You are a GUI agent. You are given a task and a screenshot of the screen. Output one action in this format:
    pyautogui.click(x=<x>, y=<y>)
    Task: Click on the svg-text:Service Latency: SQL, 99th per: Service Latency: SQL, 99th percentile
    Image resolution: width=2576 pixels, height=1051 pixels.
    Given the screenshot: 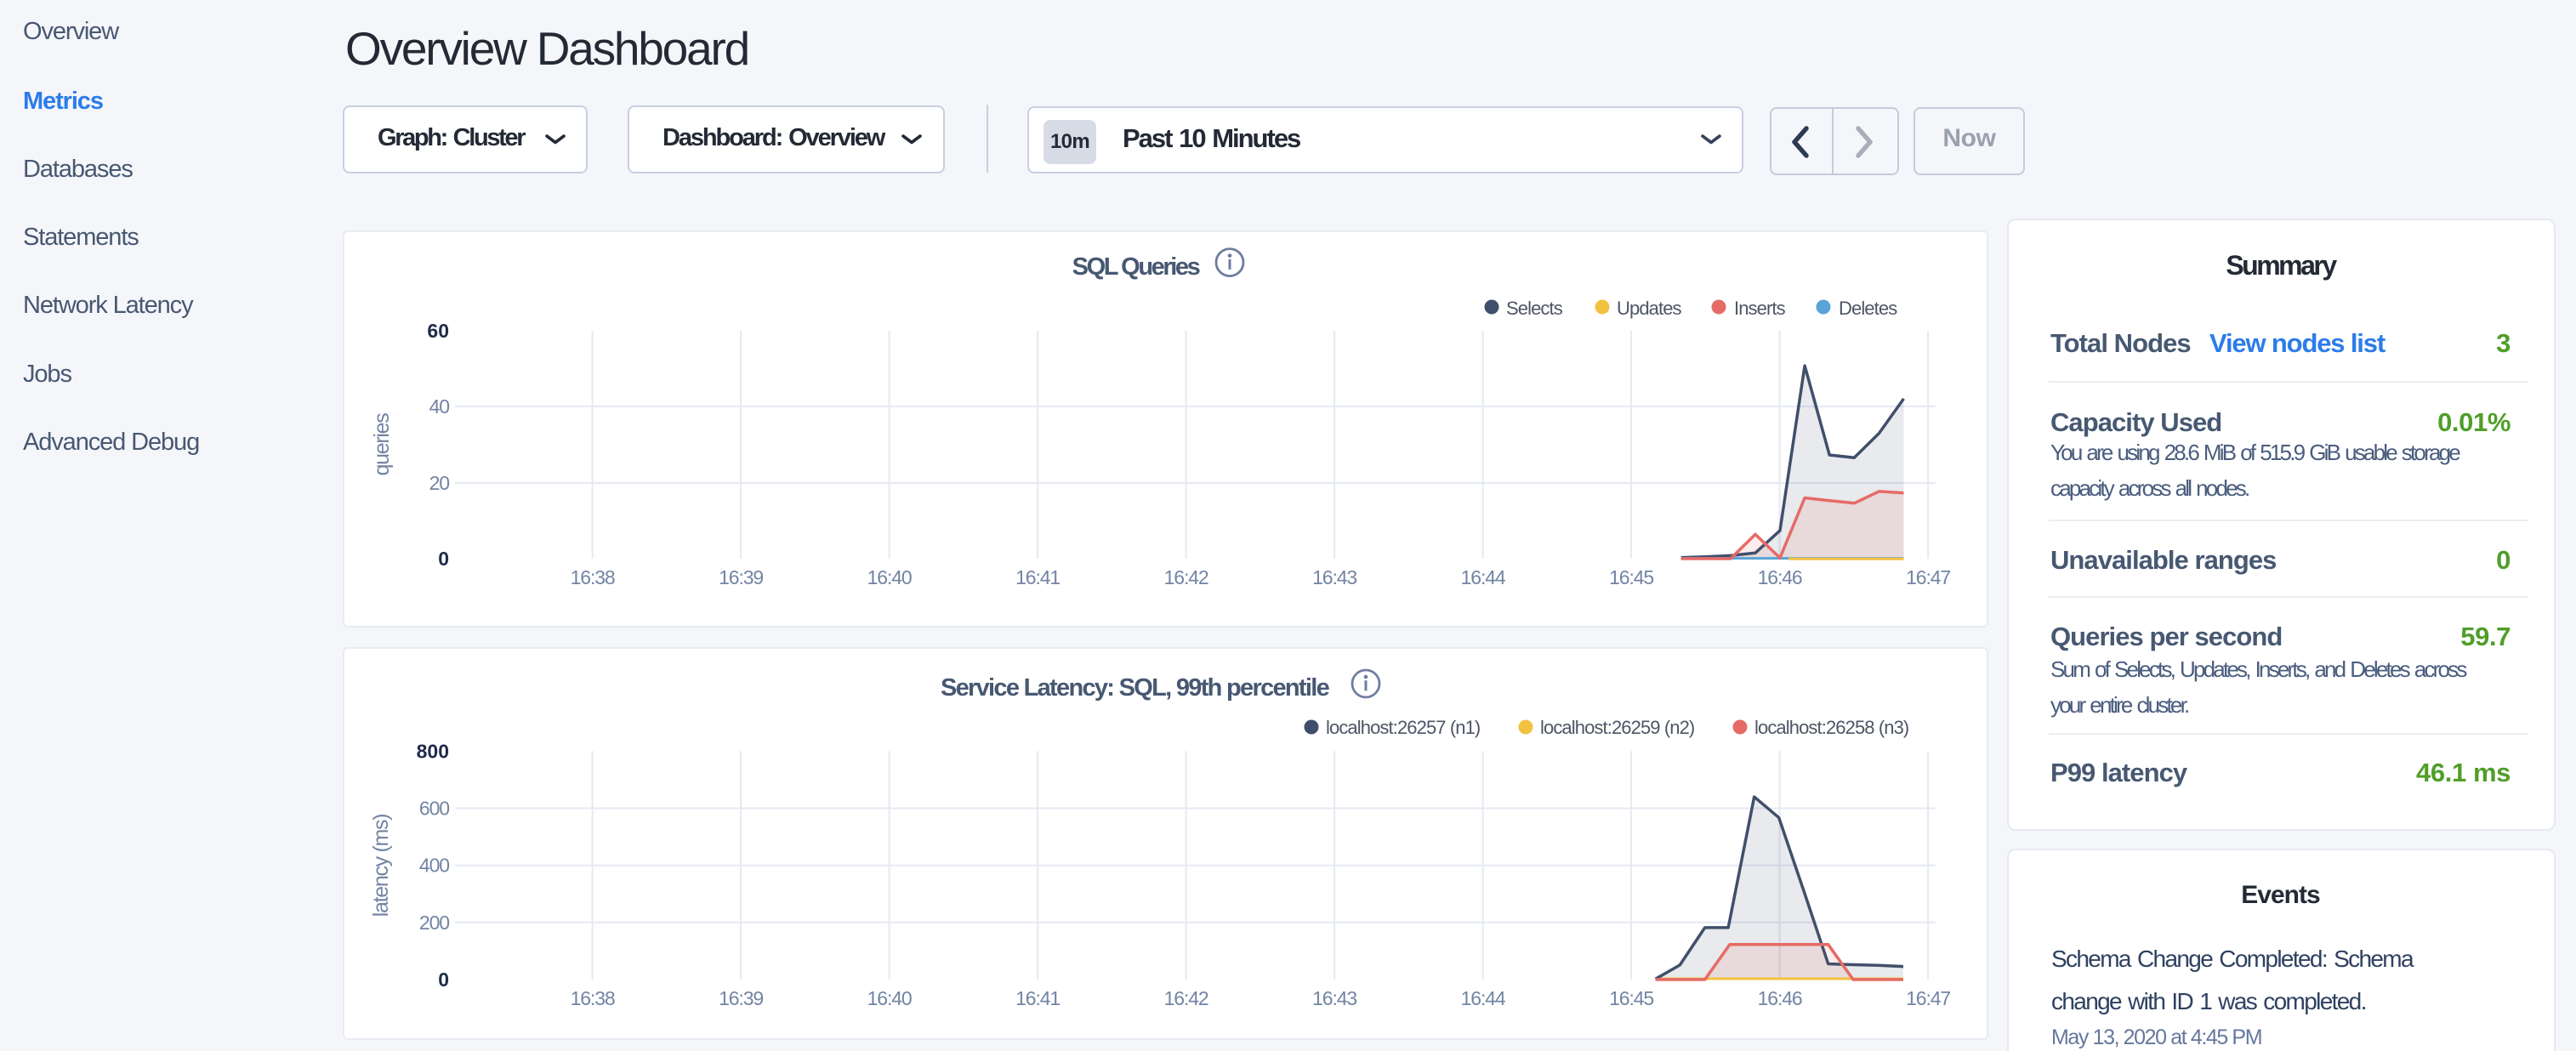 What is the action you would take?
    pyautogui.click(x=1135, y=688)
    